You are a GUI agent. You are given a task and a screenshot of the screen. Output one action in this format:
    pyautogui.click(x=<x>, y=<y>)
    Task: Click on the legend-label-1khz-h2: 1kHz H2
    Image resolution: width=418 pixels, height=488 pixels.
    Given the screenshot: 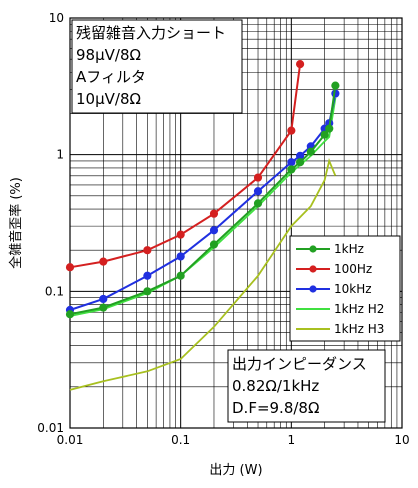 What is the action you would take?
    pyautogui.click(x=359, y=309)
    